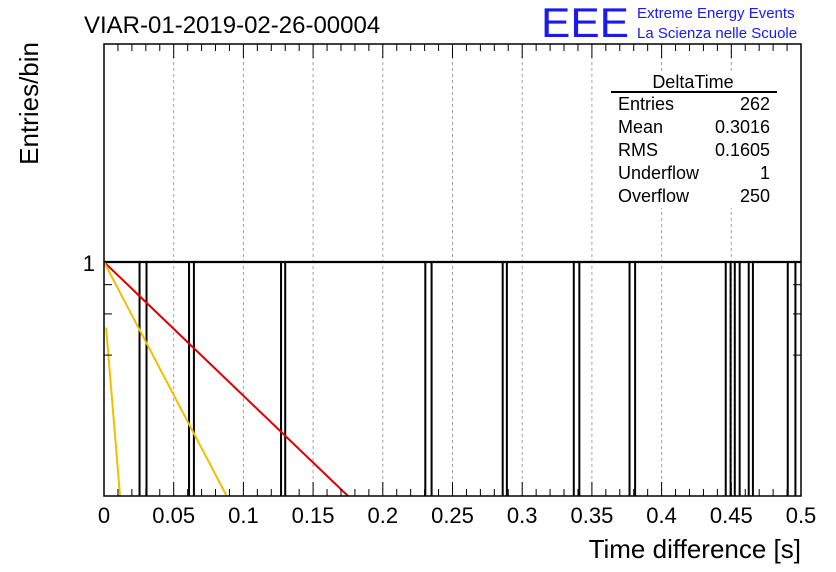 The height and width of the screenshot is (572, 836). I want to click on x-tick-label: 0.2, so click(383, 515).